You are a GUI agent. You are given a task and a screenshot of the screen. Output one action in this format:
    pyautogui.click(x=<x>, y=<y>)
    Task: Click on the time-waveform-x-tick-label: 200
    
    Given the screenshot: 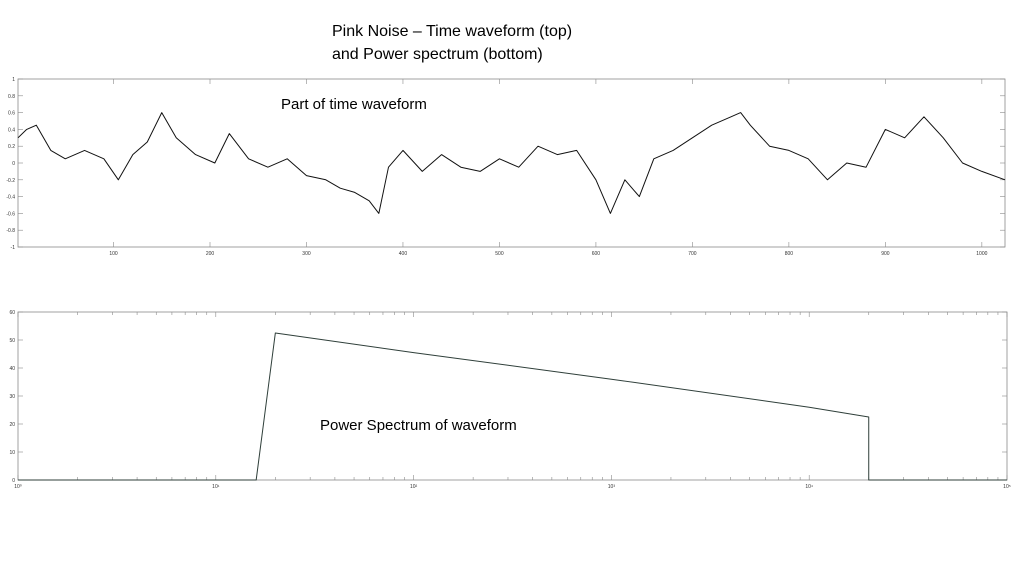 What is the action you would take?
    pyautogui.click(x=210, y=254)
    